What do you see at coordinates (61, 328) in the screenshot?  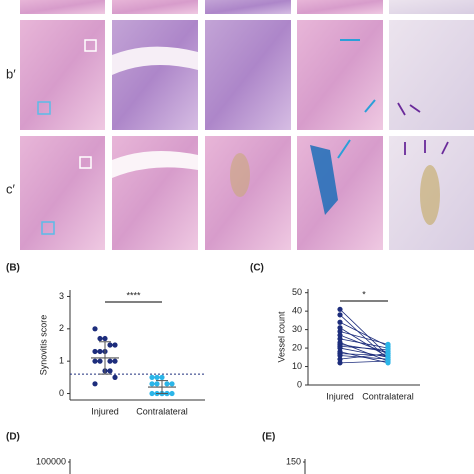 I see `y-tick-label: 2` at bounding box center [61, 328].